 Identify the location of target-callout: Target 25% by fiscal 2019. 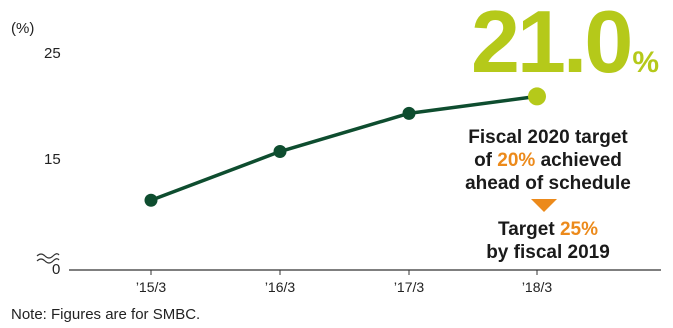
(548, 241).